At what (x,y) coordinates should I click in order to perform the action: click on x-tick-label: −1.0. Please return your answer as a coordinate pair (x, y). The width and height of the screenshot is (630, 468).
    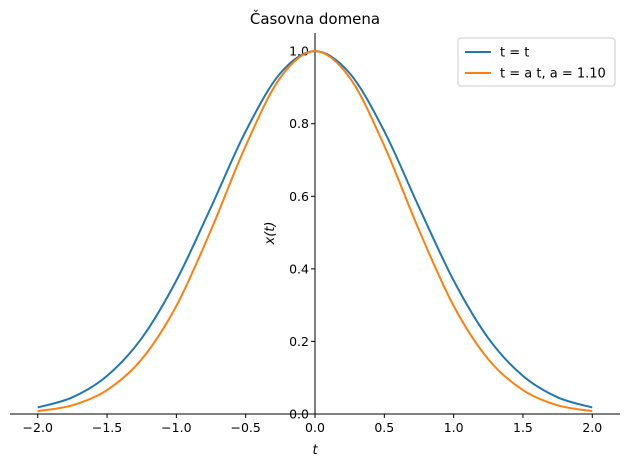
    Looking at the image, I should click on (176, 427).